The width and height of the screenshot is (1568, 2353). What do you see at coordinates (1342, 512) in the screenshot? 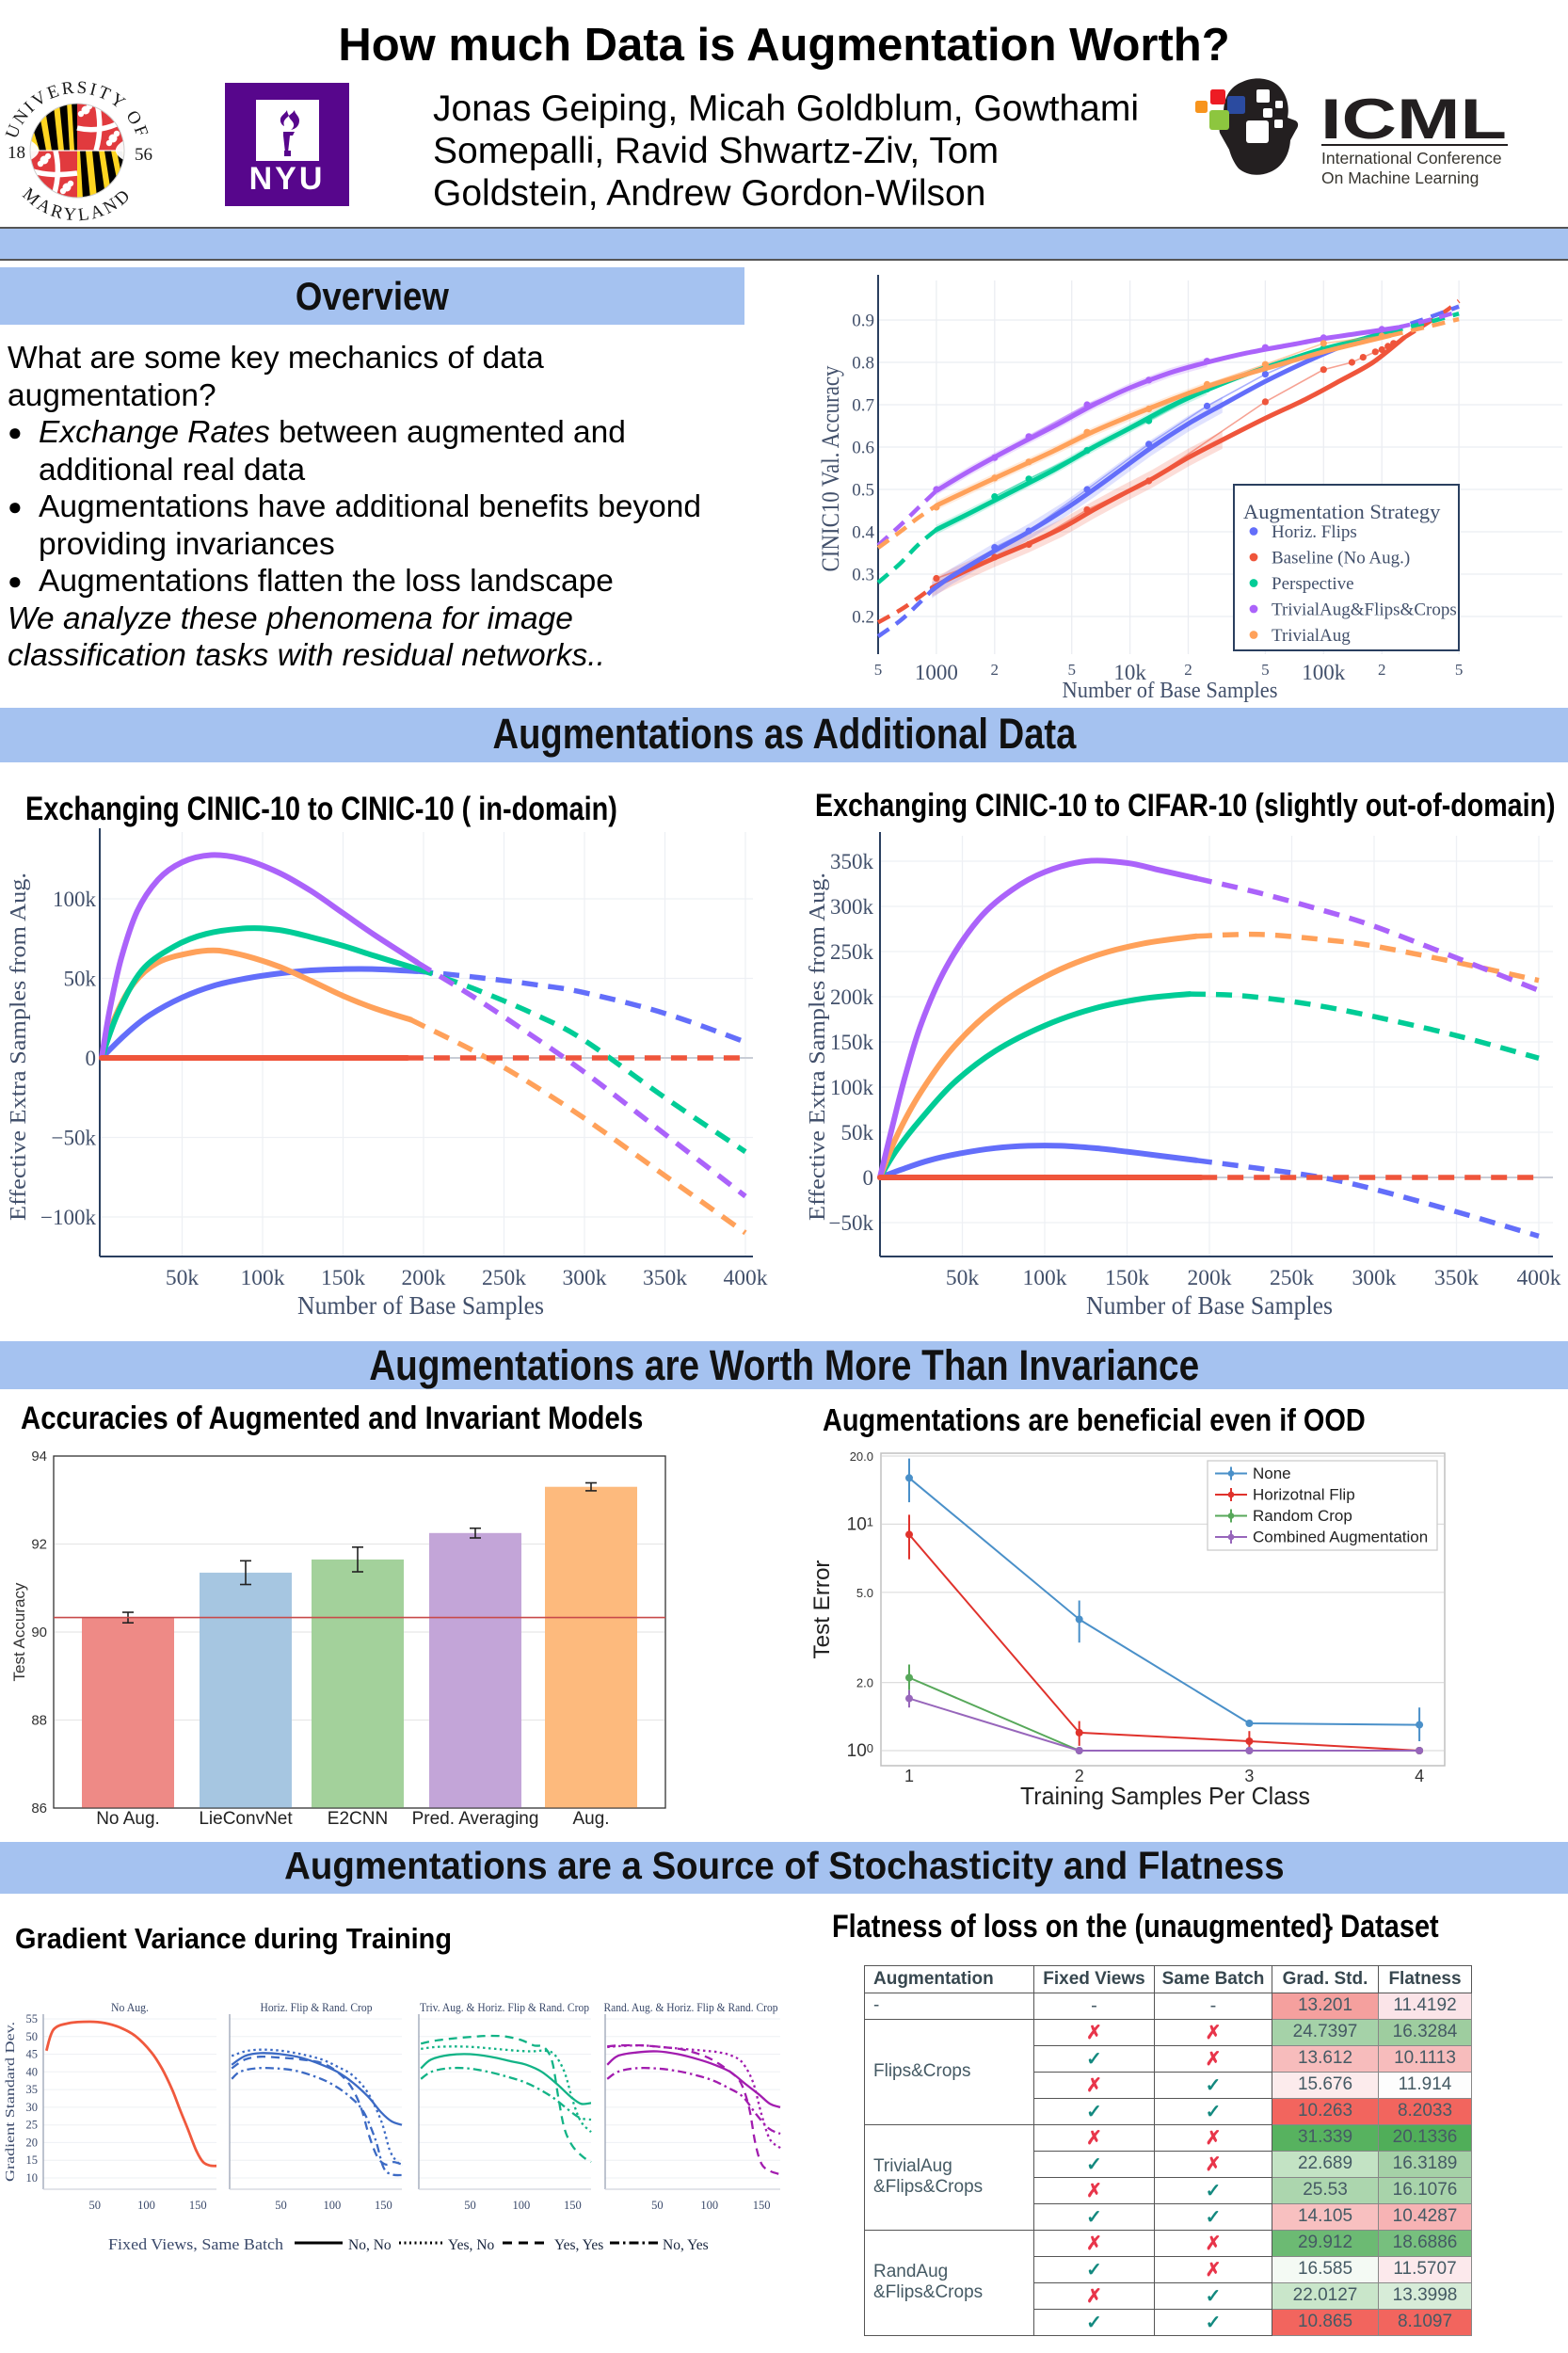
I see `svg-text: Augmentation Strategy` at bounding box center [1342, 512].